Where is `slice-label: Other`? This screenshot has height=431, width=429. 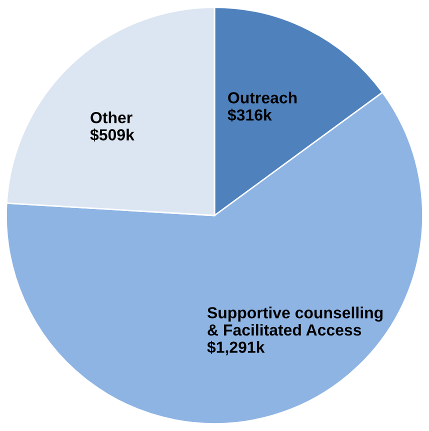 slice-label: Other is located at coordinates (111, 118).